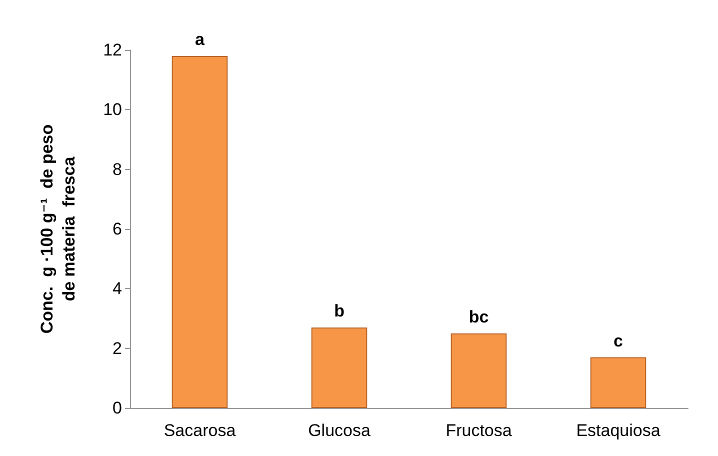 This screenshot has width=718, height=456. Describe the element at coordinates (618, 340) in the screenshot. I see `annotation: c` at that location.